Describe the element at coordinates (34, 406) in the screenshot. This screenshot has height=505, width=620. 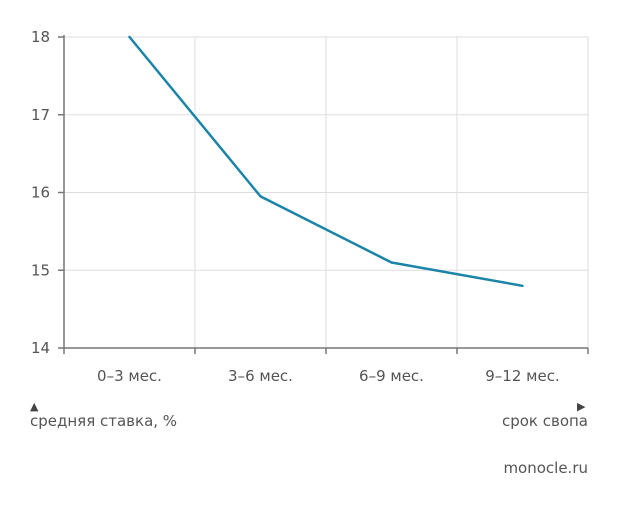
I see `triangle-up-icon: ▲` at that location.